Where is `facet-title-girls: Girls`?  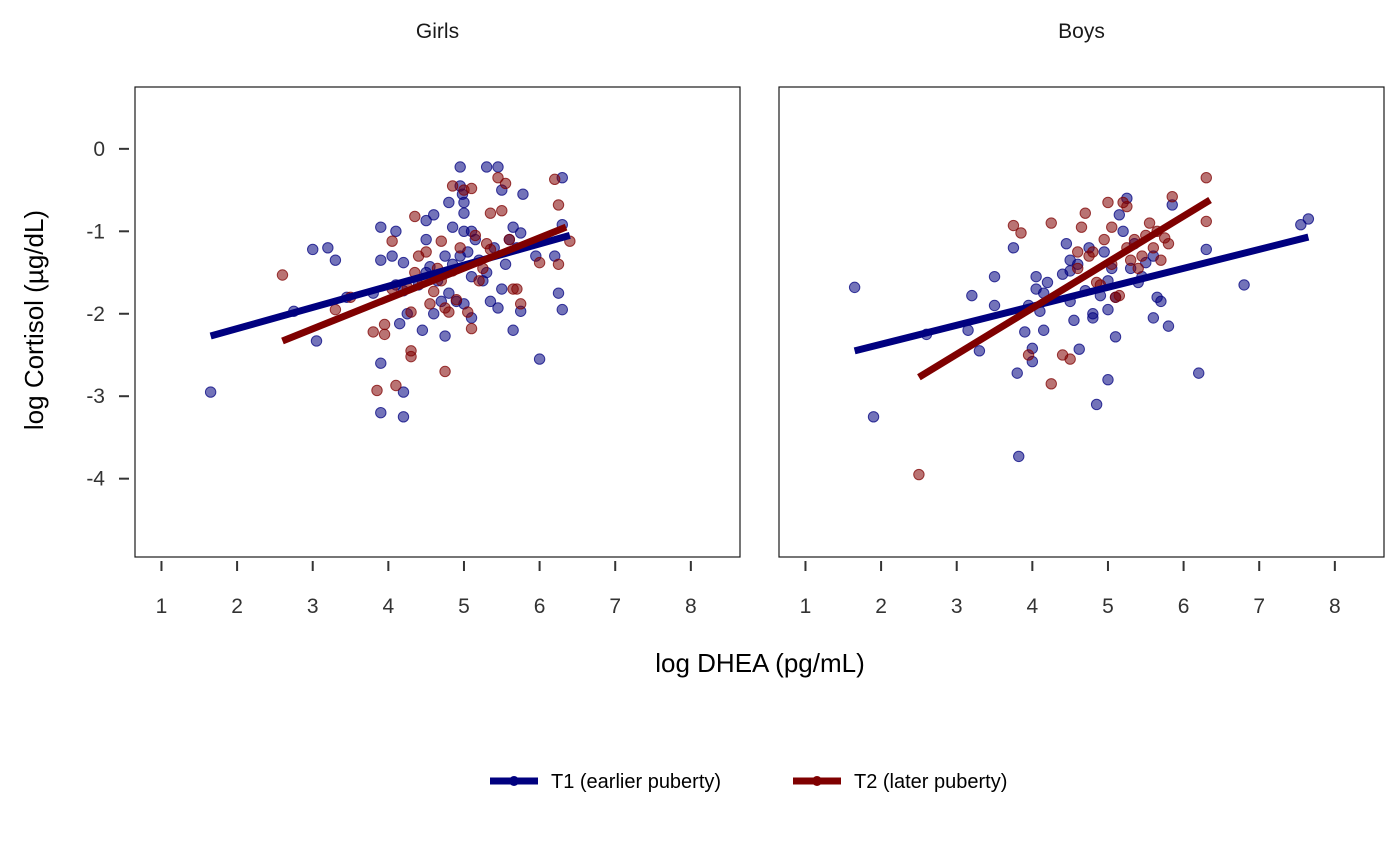 facet-title-girls: Girls is located at coordinates (437, 31).